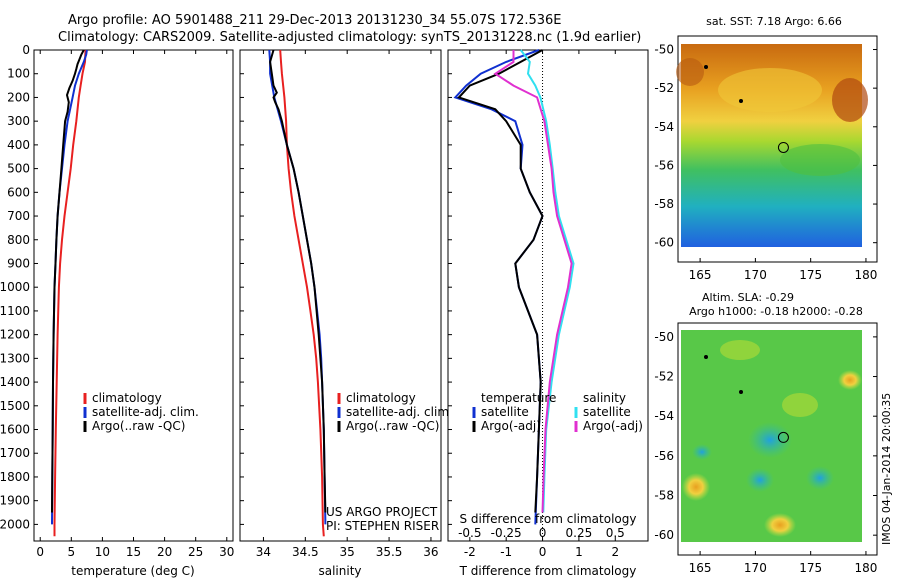 This screenshot has width=900, height=580. I want to click on x-tick-label: 2, so click(615, 552).